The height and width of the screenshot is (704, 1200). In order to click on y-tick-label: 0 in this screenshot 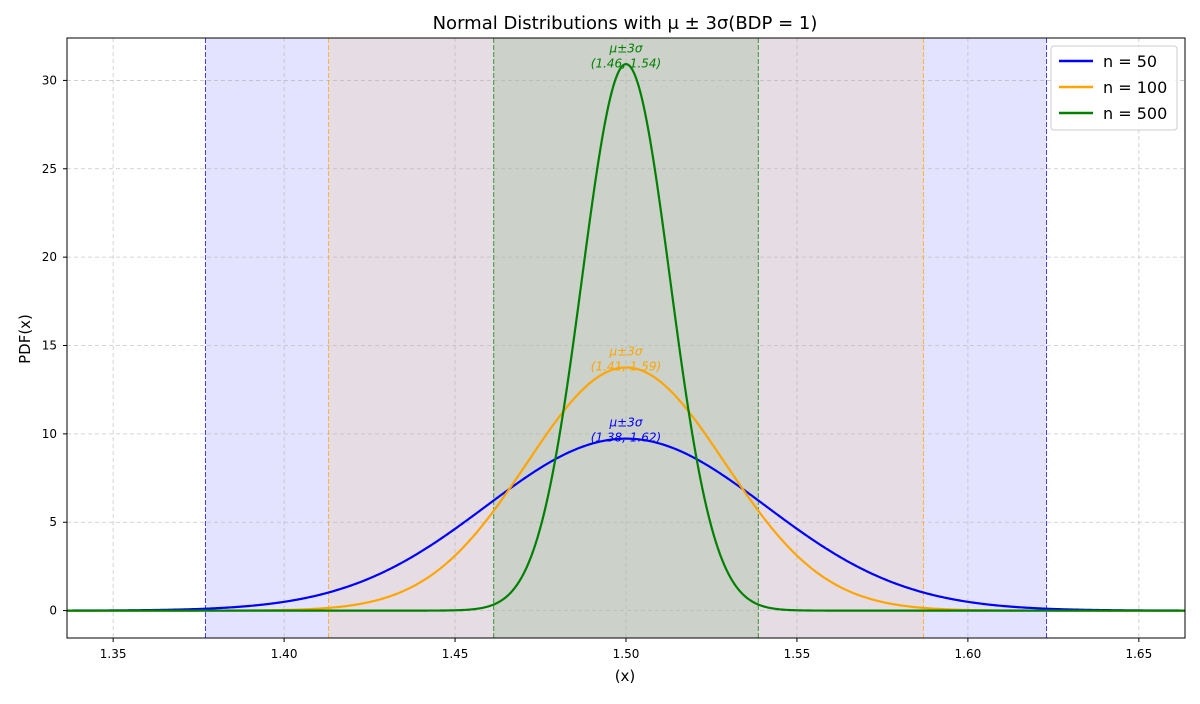, I will do `click(53, 611)`.